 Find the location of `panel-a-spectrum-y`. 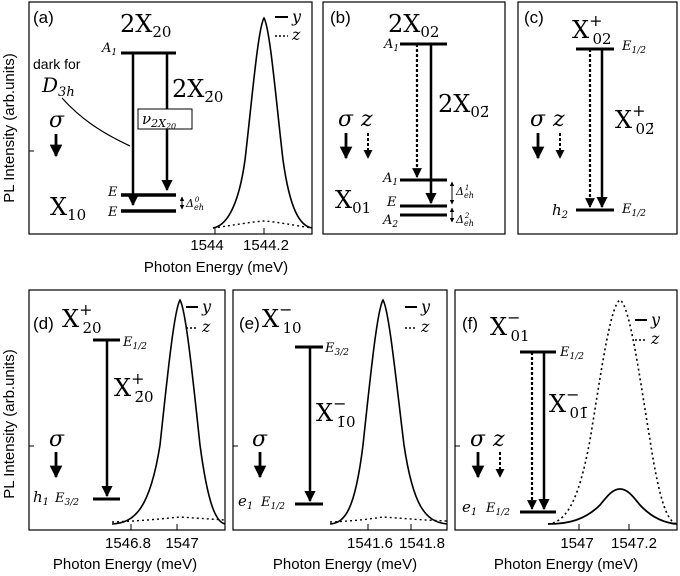

panel-a-spectrum-y is located at coordinates (262, 122).